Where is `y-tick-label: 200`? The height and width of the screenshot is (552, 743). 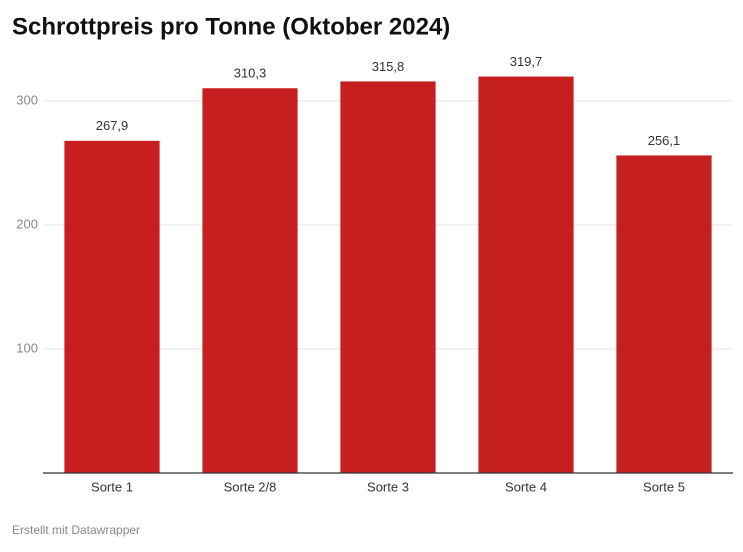
y-tick-label: 200 is located at coordinates (27, 223).